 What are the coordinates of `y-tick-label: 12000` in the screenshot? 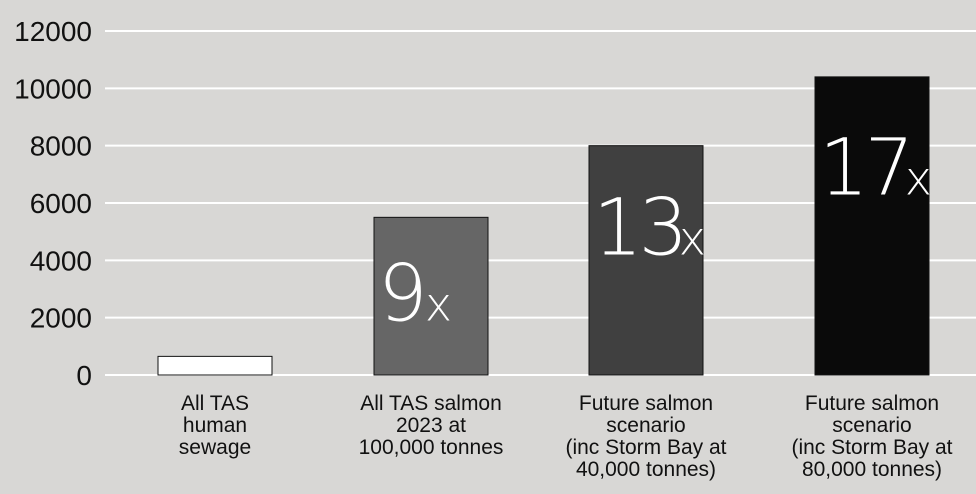 It's located at (53, 31).